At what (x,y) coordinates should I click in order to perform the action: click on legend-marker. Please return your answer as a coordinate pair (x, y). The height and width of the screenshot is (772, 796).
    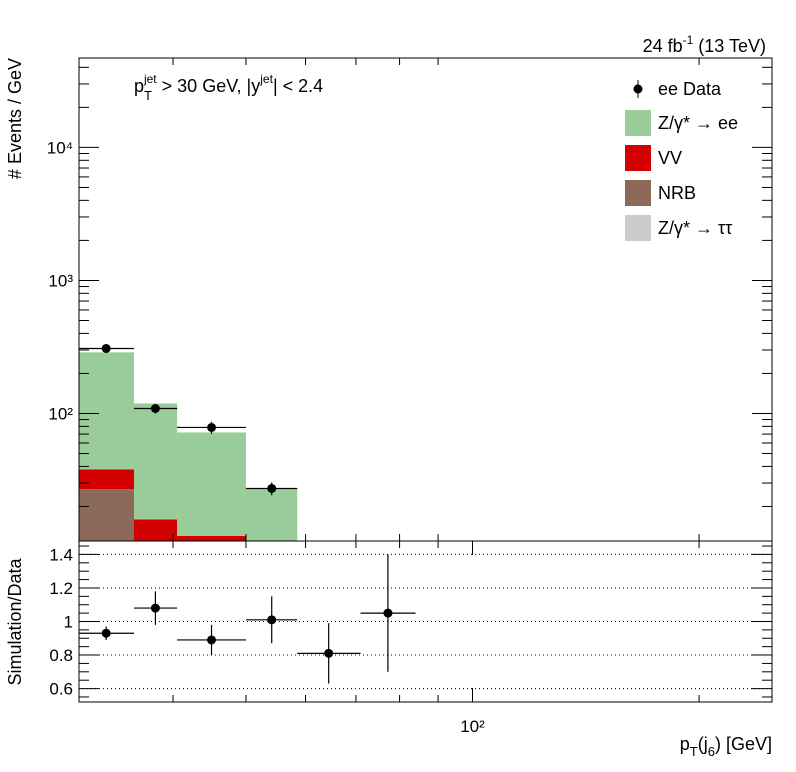
    Looking at the image, I should click on (638, 89).